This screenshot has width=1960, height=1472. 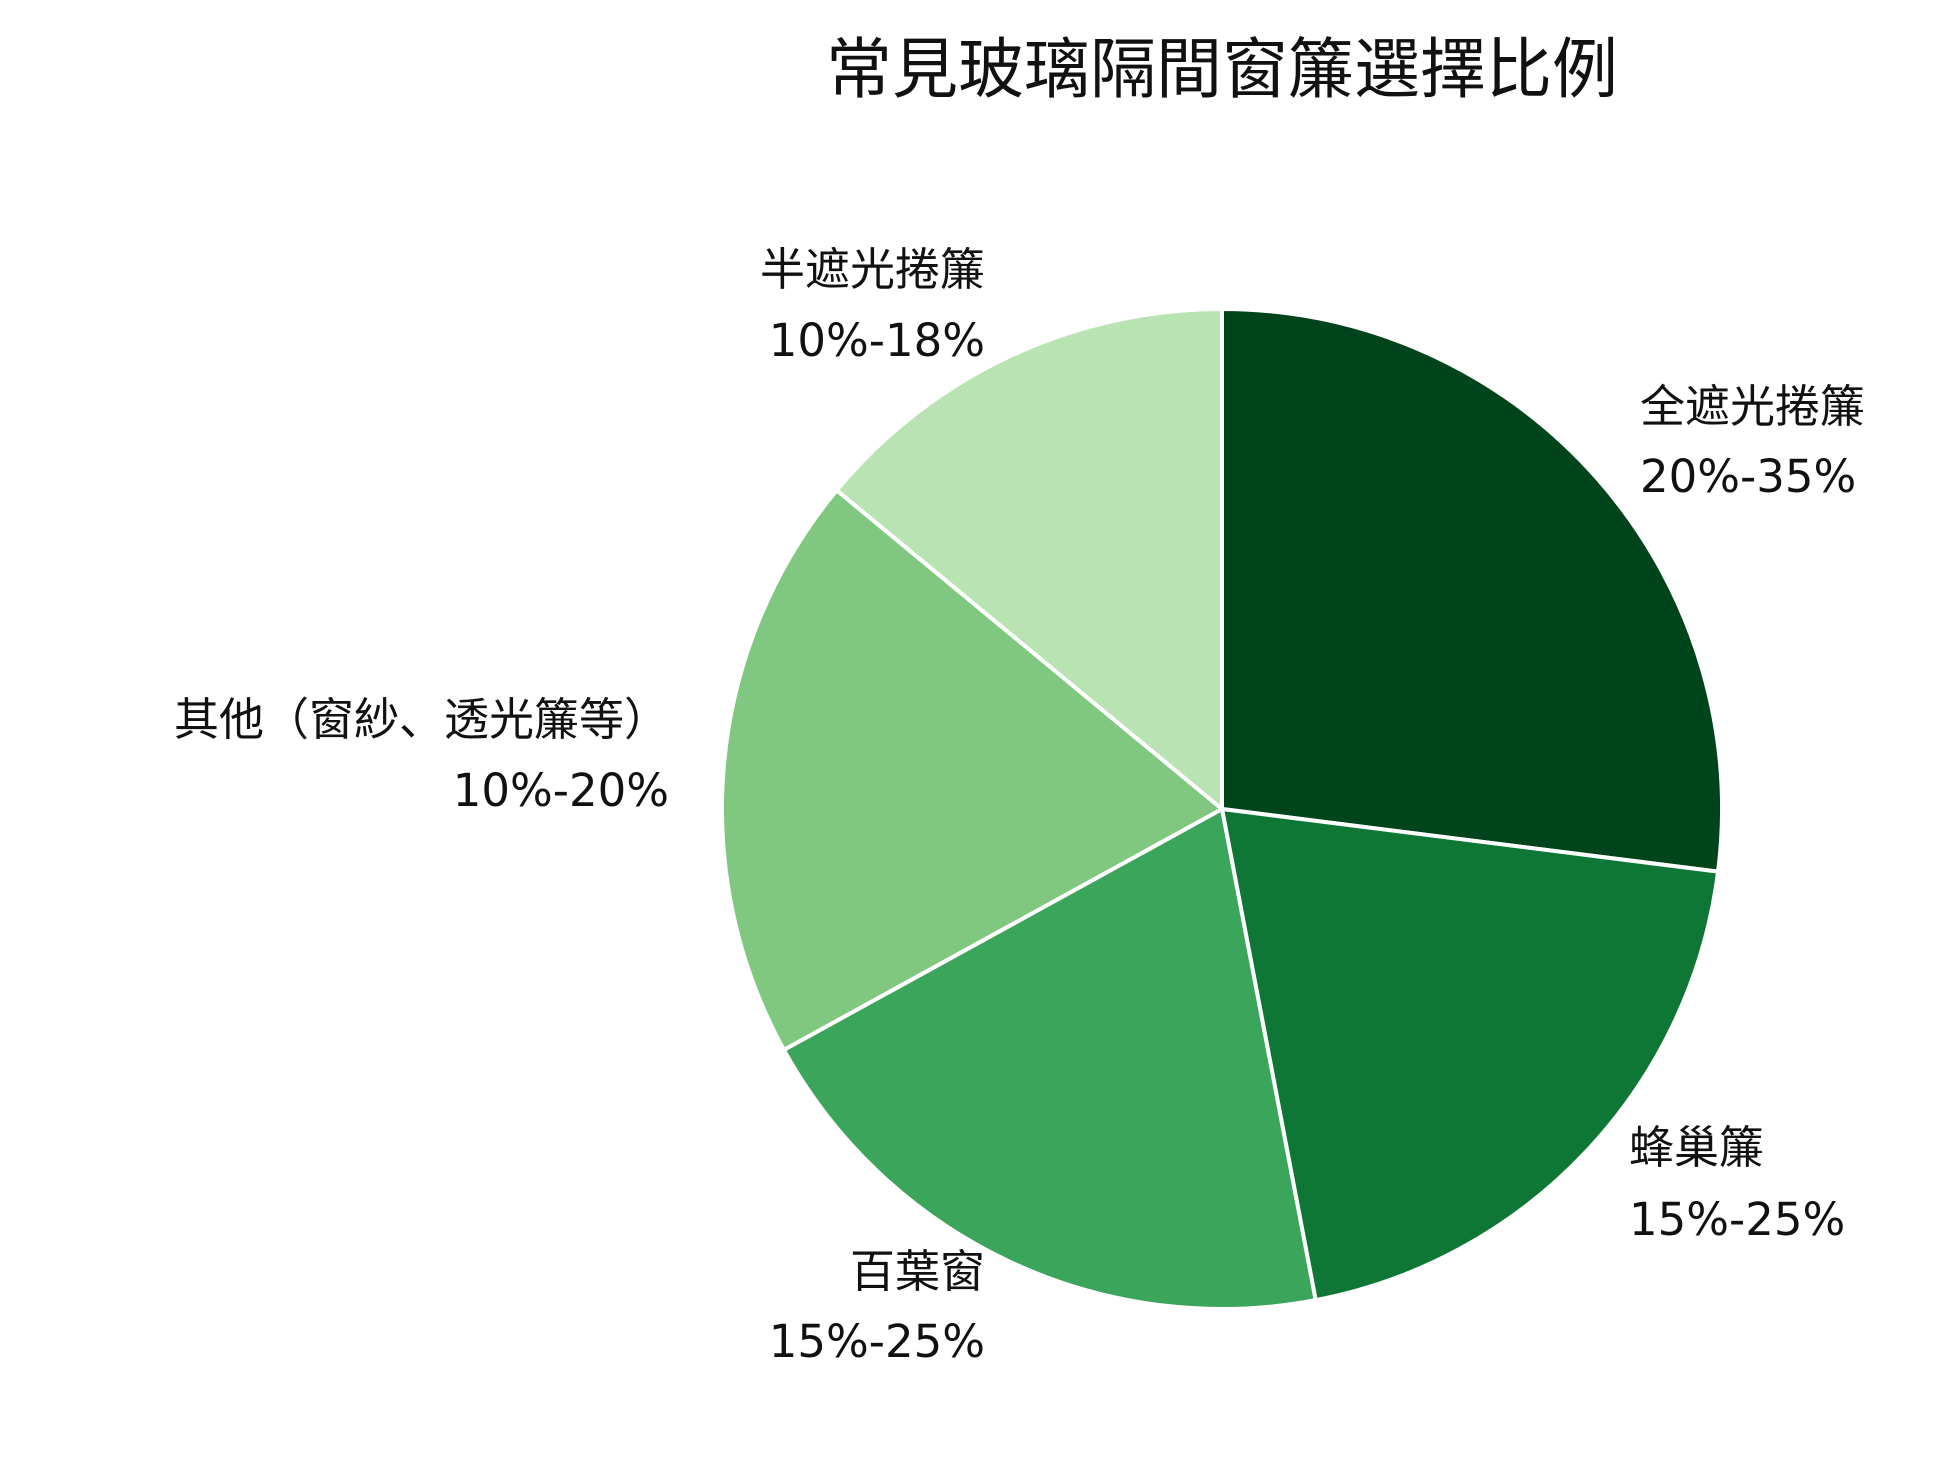 What do you see at coordinates (1748, 476) in the screenshot?
I see `slice-label-0-range: 20%-35%` at bounding box center [1748, 476].